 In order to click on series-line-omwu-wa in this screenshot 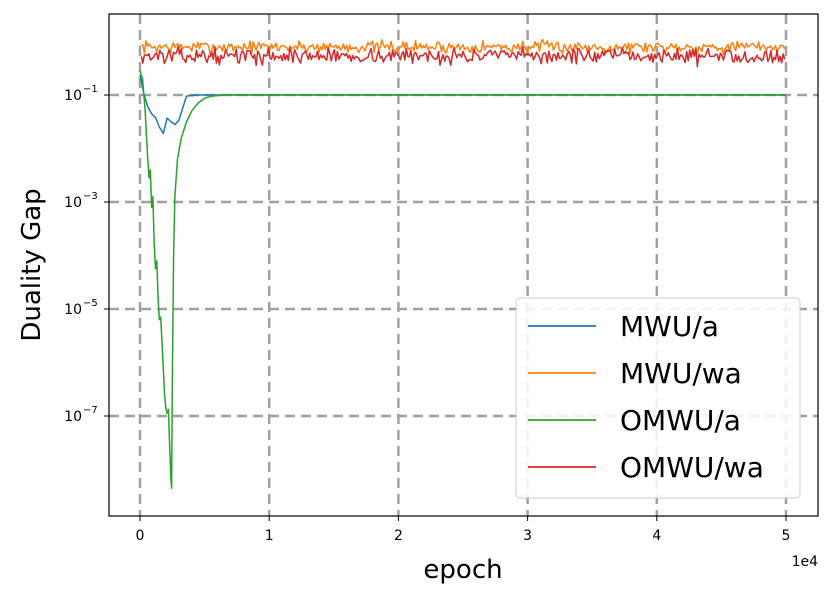, I will do `click(463, 56)`.